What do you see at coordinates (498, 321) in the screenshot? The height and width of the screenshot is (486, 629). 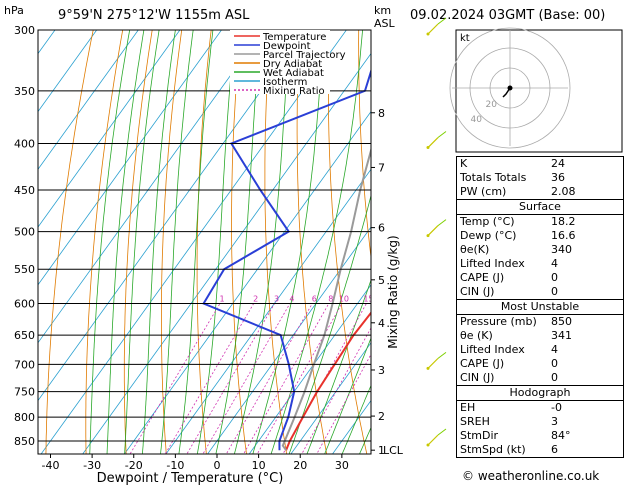 I see `most-unstable-index-key: Pressure (mb)` at bounding box center [498, 321].